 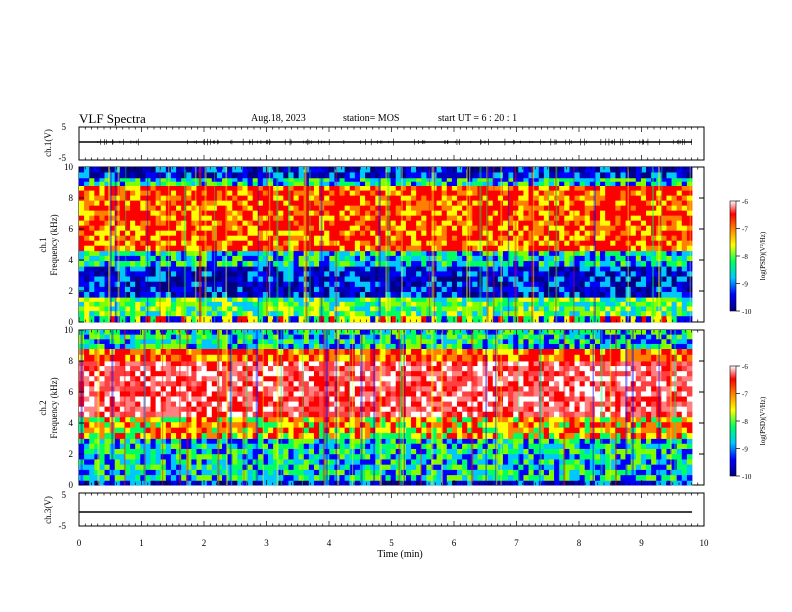 I want to click on ch1-waveform-panel: 5 -5 ch.1(V), so click(x=374, y=142).